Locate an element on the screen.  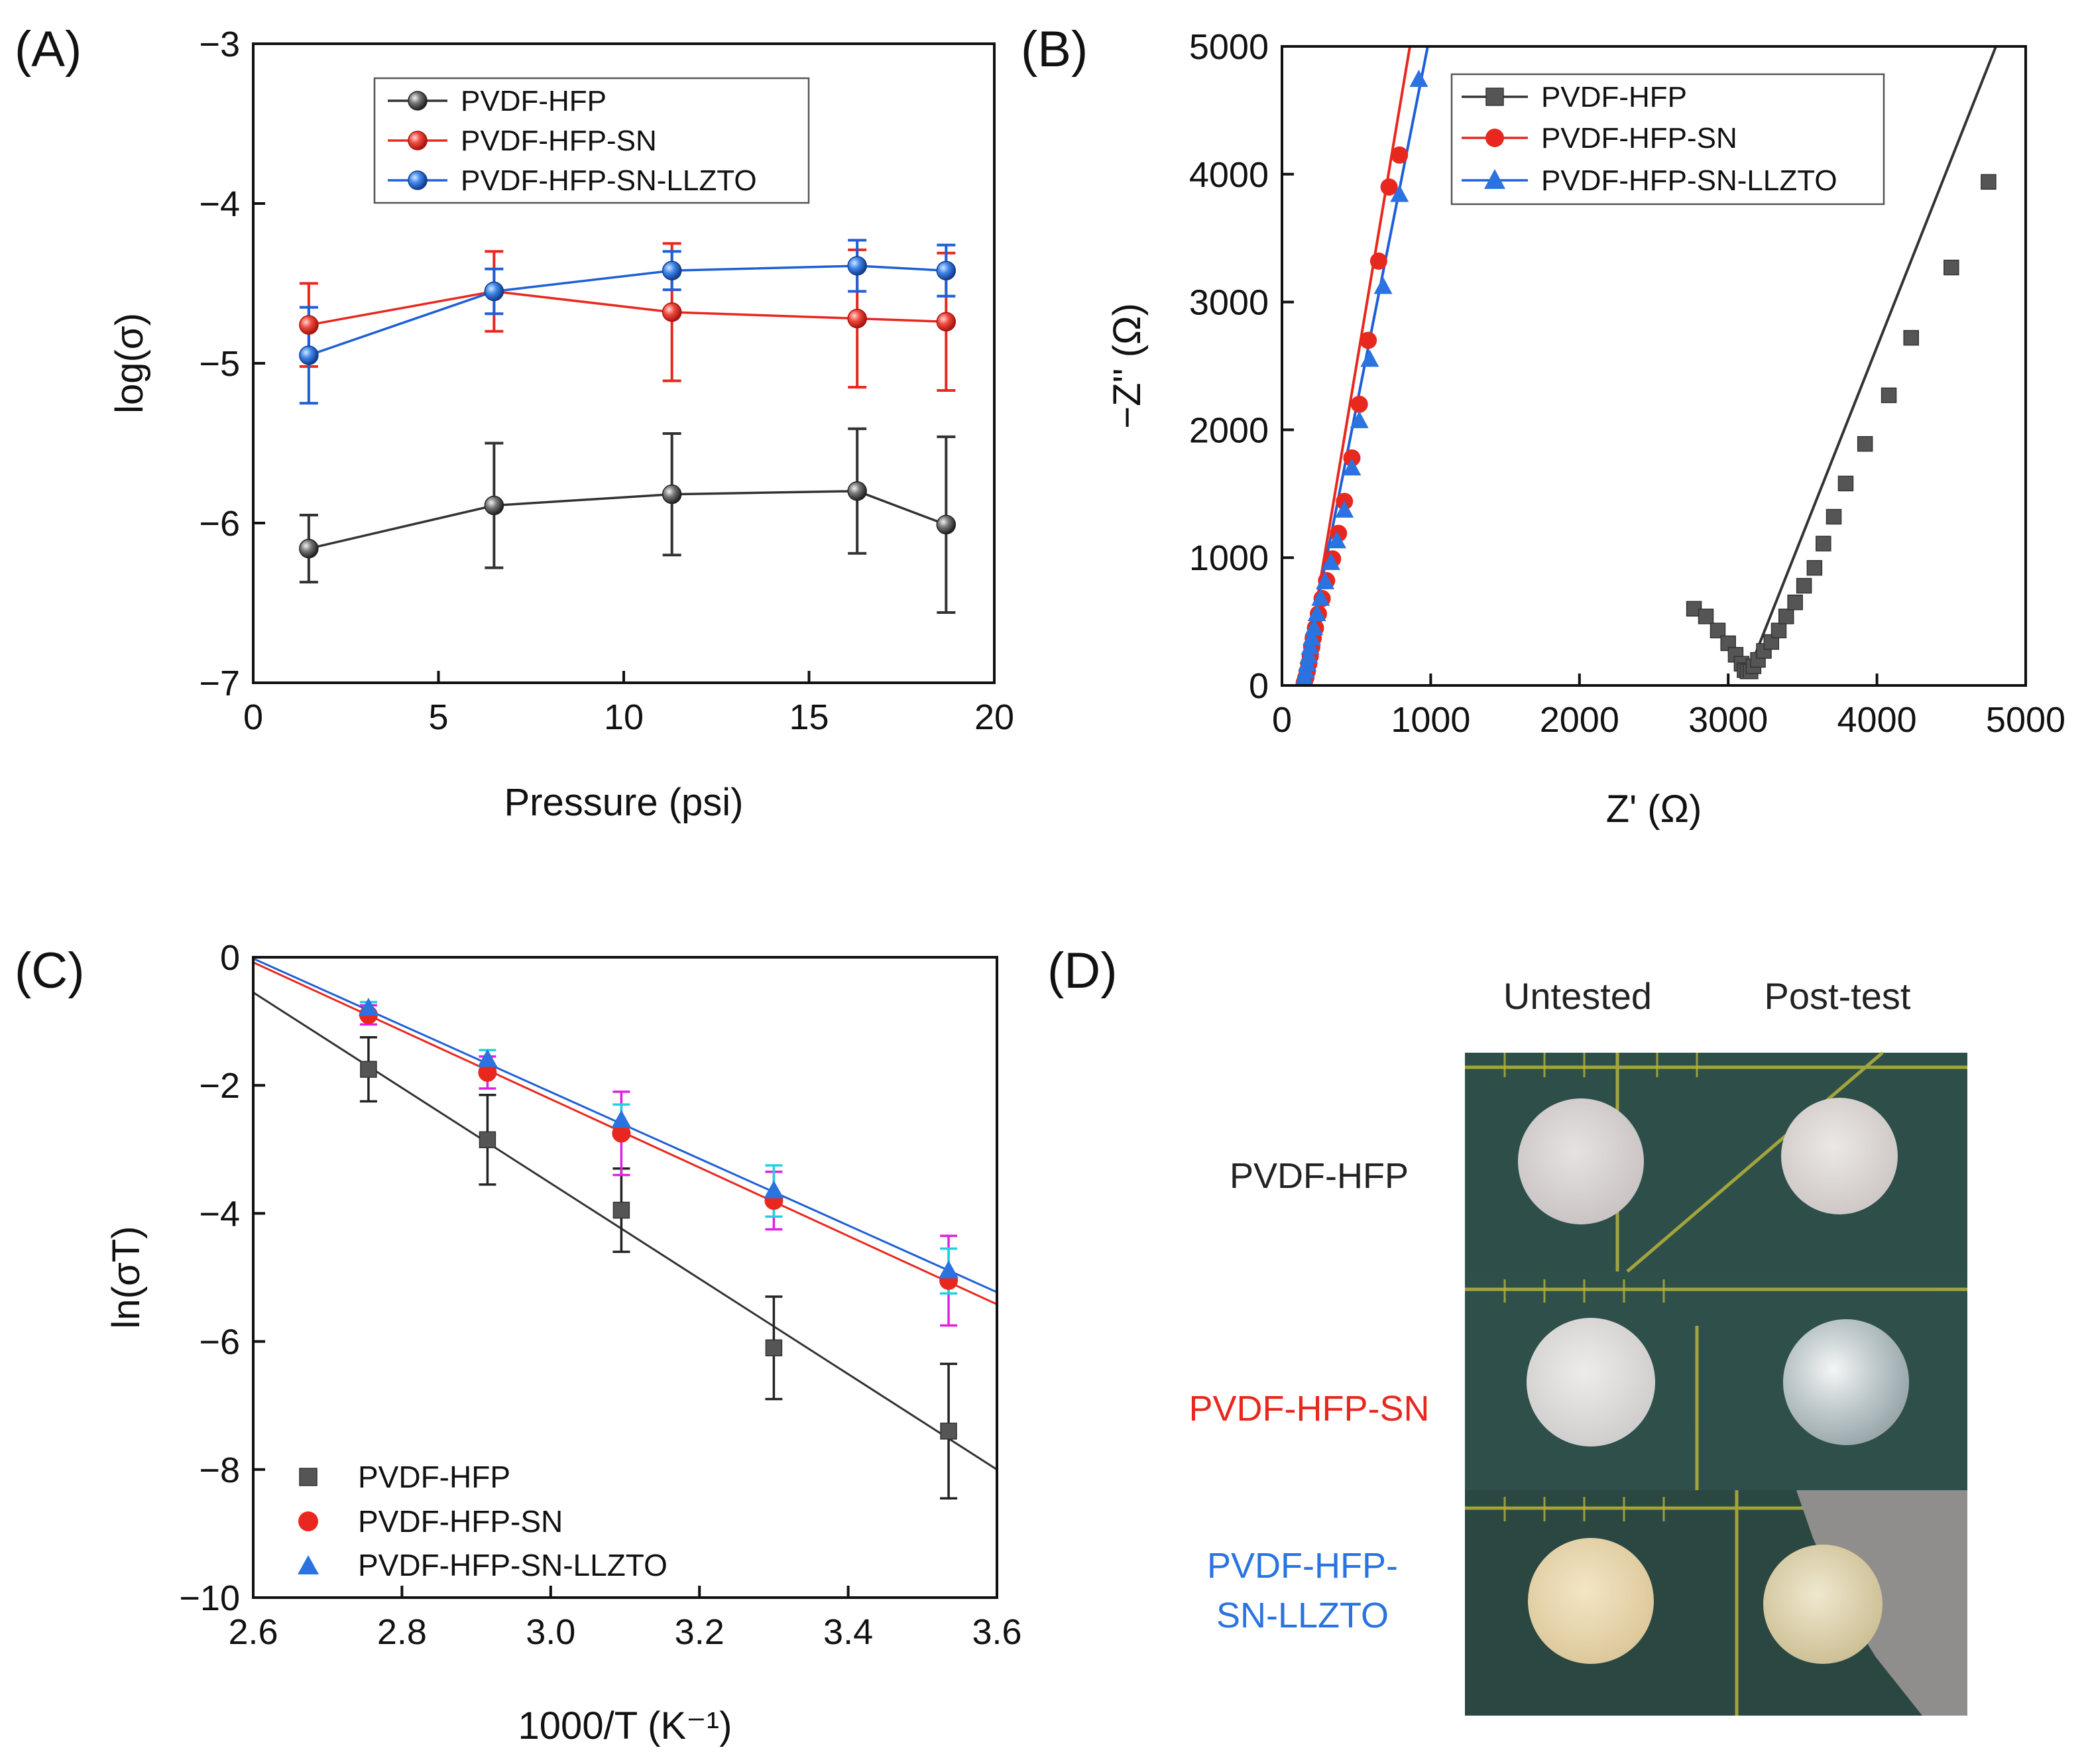
legend-a-item-pvdf-hfp: PVDF-HFP is located at coordinates (497, 101).